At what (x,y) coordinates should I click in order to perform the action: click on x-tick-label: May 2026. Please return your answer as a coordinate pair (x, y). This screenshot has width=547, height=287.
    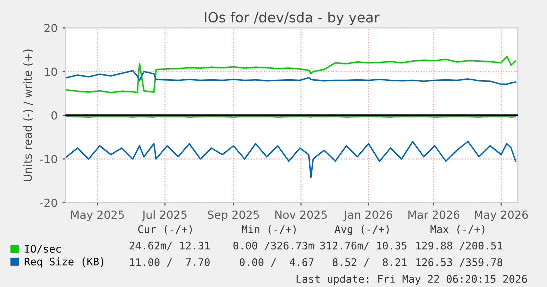
    Looking at the image, I should click on (501, 216).